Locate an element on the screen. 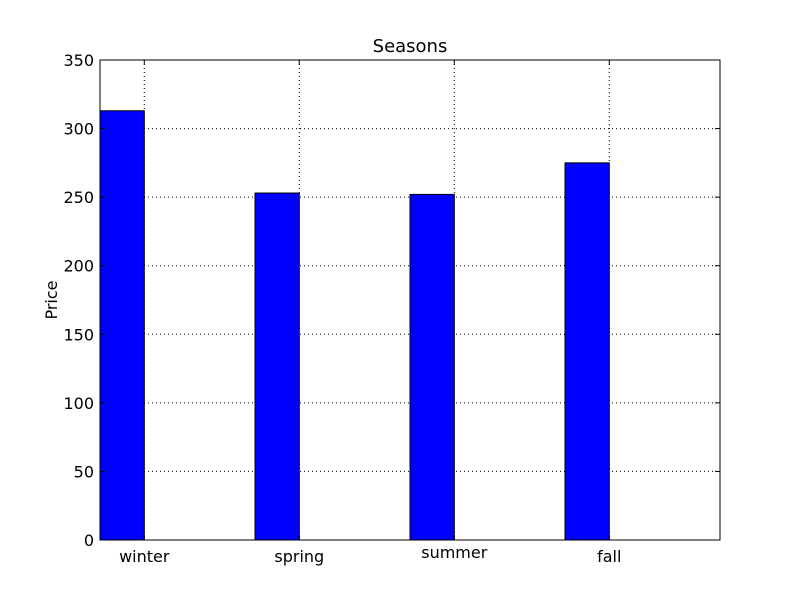 This screenshot has width=800, height=604. y-axis-label: Price is located at coordinates (51, 299).